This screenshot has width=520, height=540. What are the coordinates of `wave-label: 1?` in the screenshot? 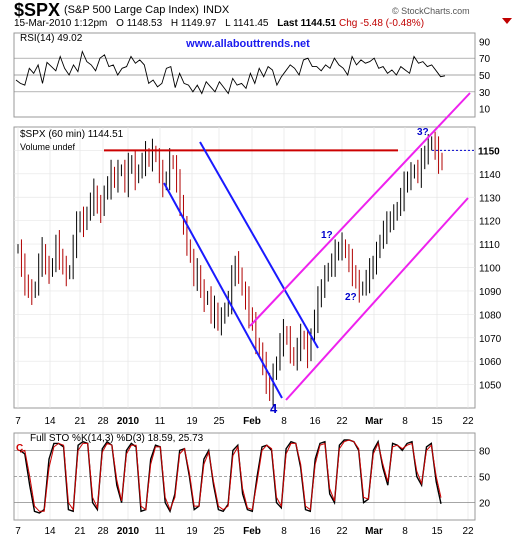 It's located at (327, 235).